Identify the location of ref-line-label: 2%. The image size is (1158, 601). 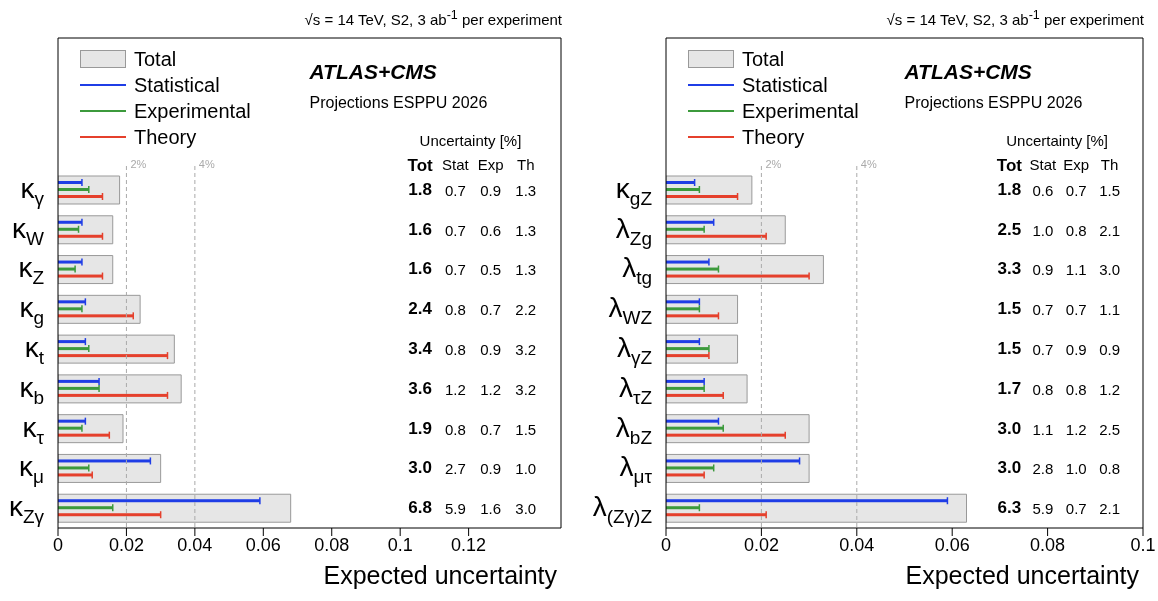
(773, 164).